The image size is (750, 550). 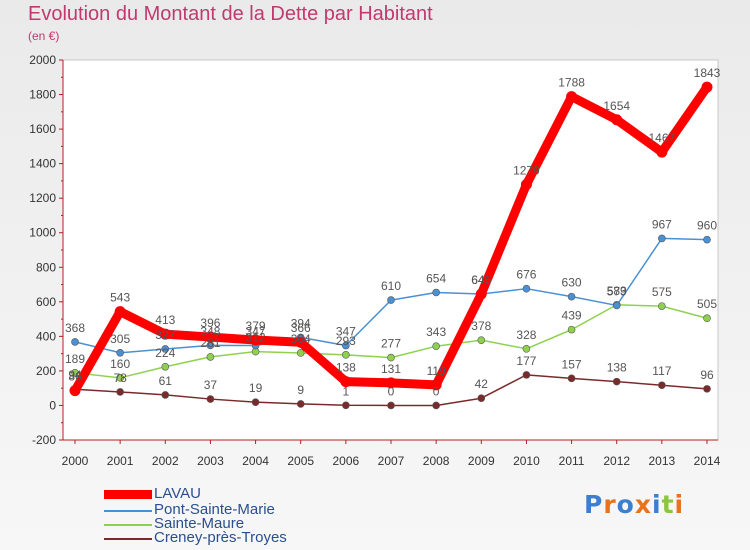 What do you see at coordinates (526, 275) in the screenshot?
I see `data-label: 676` at bounding box center [526, 275].